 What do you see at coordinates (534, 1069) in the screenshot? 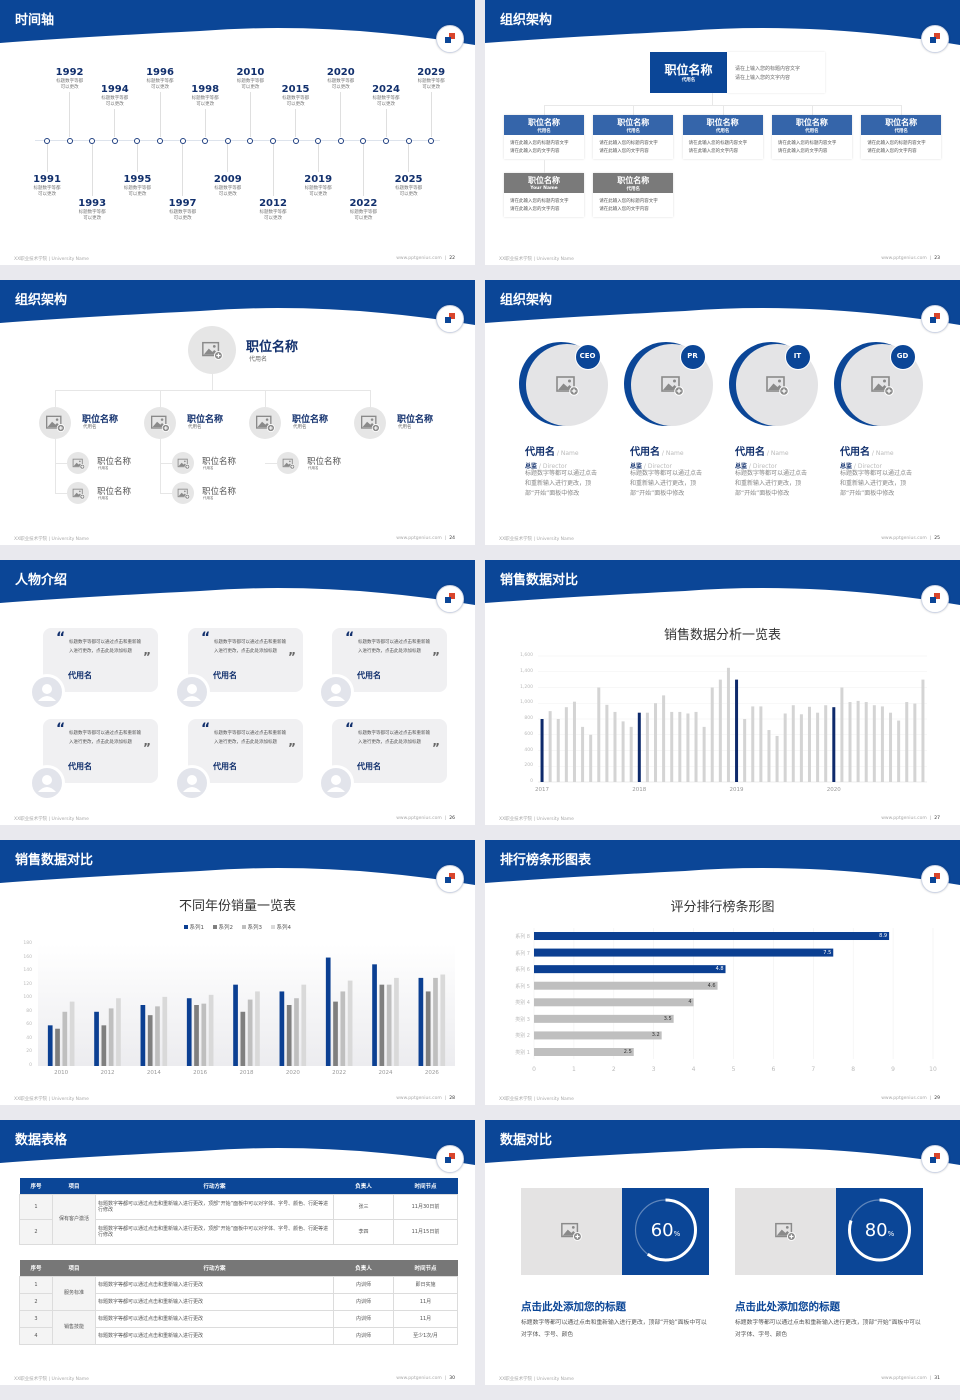
I see `x-tick-label: 0` at bounding box center [534, 1069].